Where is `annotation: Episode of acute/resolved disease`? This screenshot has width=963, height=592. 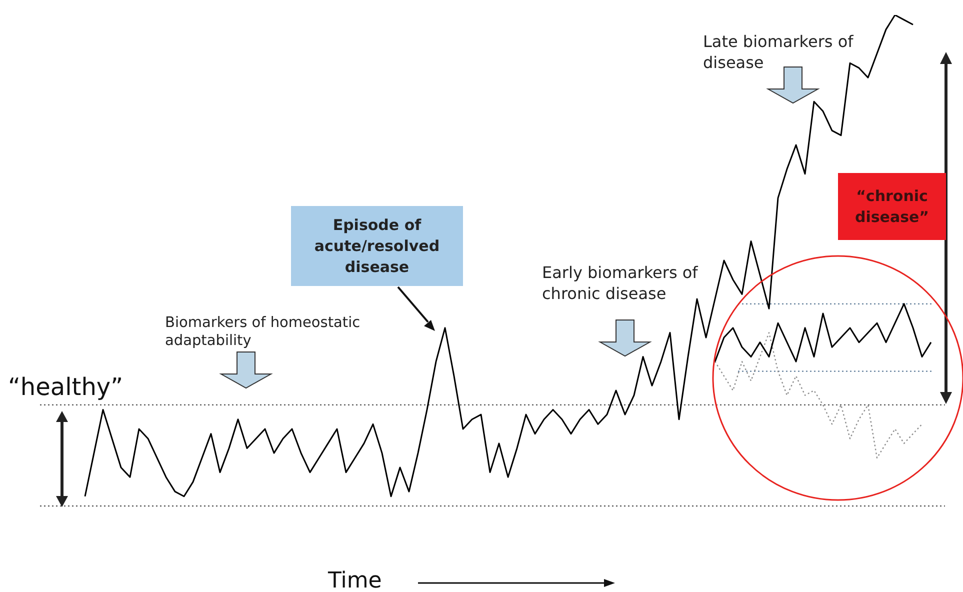 annotation: Episode of acute/resolved disease is located at coordinates (377, 246).